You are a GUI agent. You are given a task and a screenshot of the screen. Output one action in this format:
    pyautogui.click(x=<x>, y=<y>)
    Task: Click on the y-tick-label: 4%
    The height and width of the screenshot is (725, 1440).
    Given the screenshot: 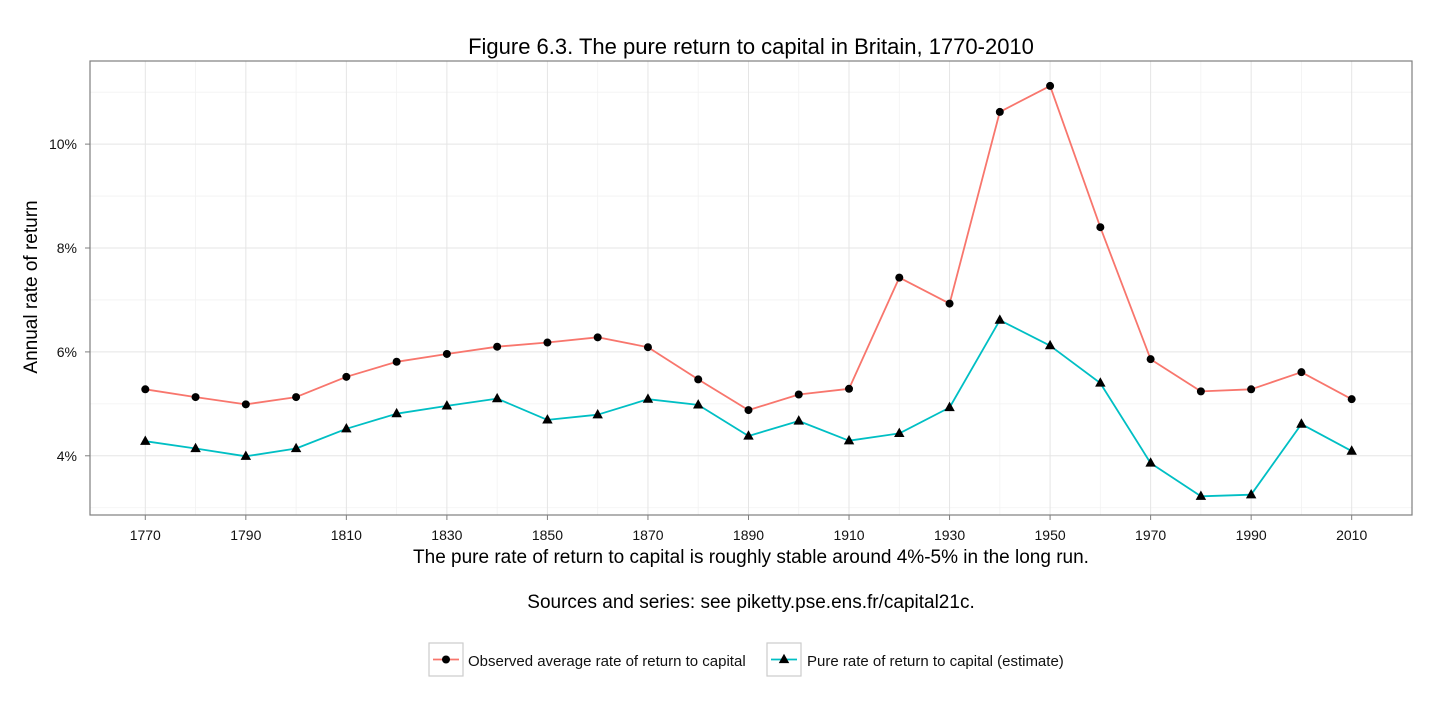 What is the action you would take?
    pyautogui.click(x=67, y=456)
    